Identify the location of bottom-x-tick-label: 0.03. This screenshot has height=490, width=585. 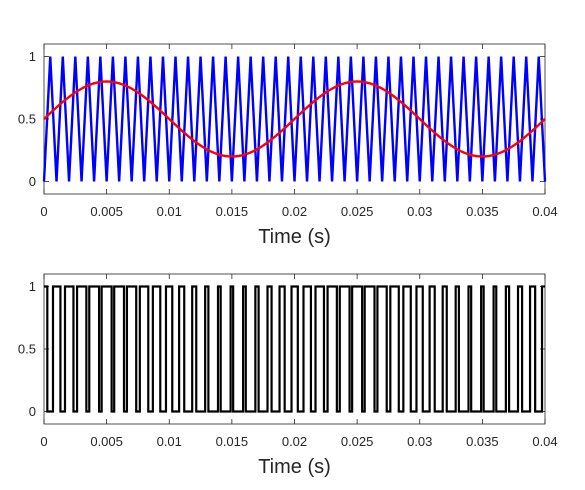
(419, 441).